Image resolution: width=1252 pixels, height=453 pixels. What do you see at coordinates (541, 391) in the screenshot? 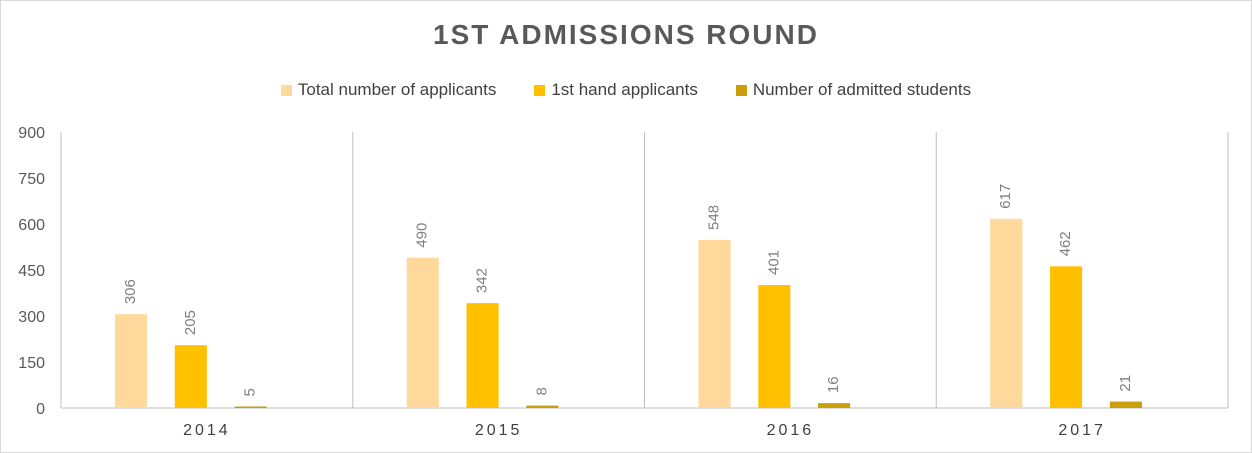
I see `data-label: 8` at bounding box center [541, 391].